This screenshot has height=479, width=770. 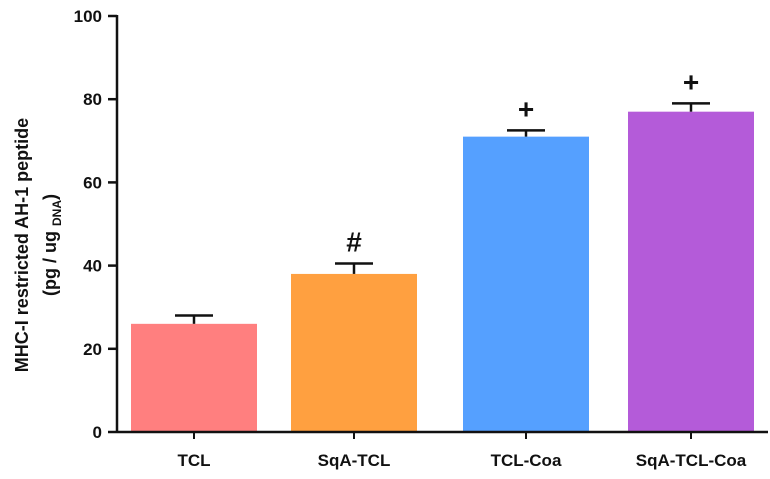 What do you see at coordinates (52, 245) in the screenshot?
I see `y-axis-label-line-2: (pg / ug DNA)` at bounding box center [52, 245].